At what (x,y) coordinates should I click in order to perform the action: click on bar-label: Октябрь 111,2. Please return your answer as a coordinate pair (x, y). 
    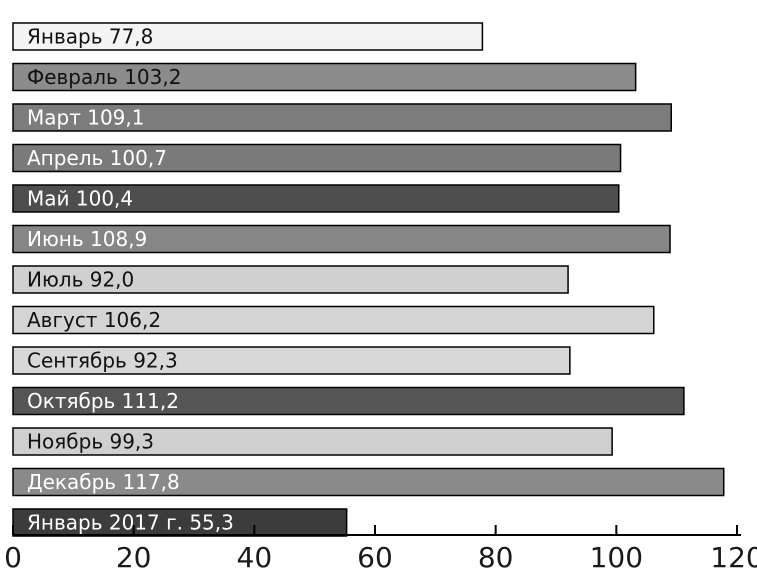
    Looking at the image, I should click on (103, 401).